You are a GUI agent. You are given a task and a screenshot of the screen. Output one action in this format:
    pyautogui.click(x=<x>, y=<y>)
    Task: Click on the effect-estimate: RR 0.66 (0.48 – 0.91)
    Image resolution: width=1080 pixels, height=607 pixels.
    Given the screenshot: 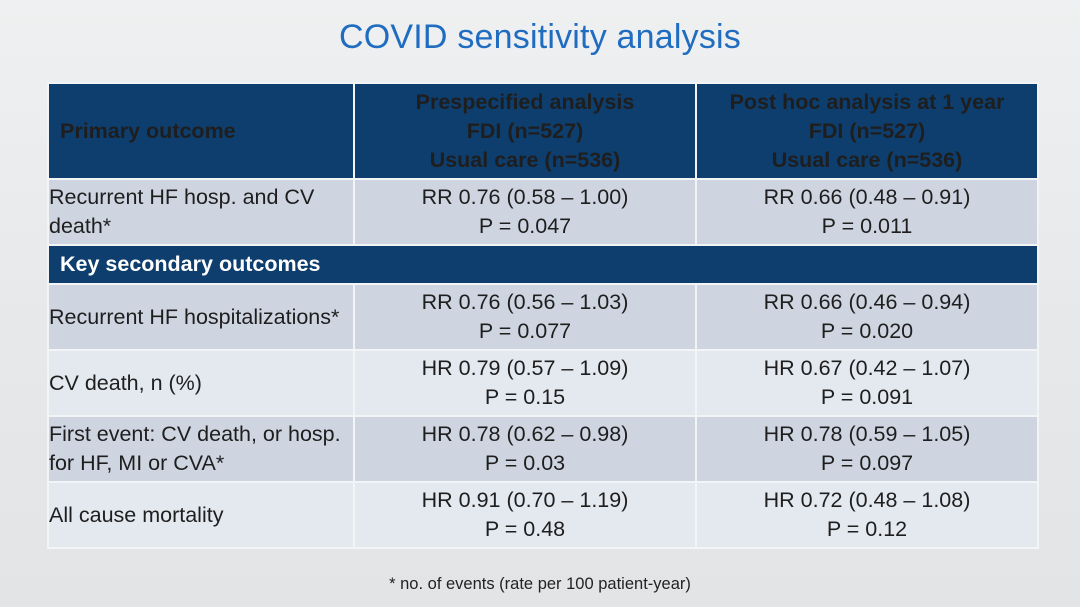 What is the action you would take?
    pyautogui.click(x=867, y=197)
    